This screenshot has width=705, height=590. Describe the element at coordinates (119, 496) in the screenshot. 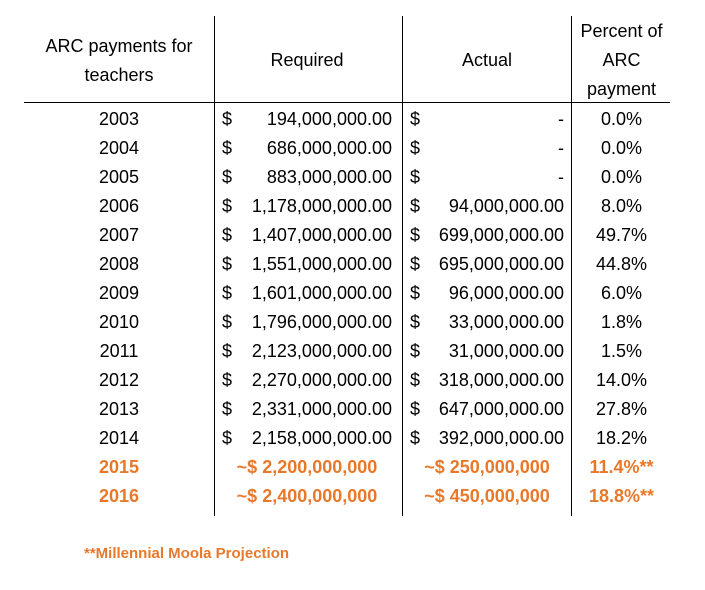

I see `year-cell: 2016` at that location.